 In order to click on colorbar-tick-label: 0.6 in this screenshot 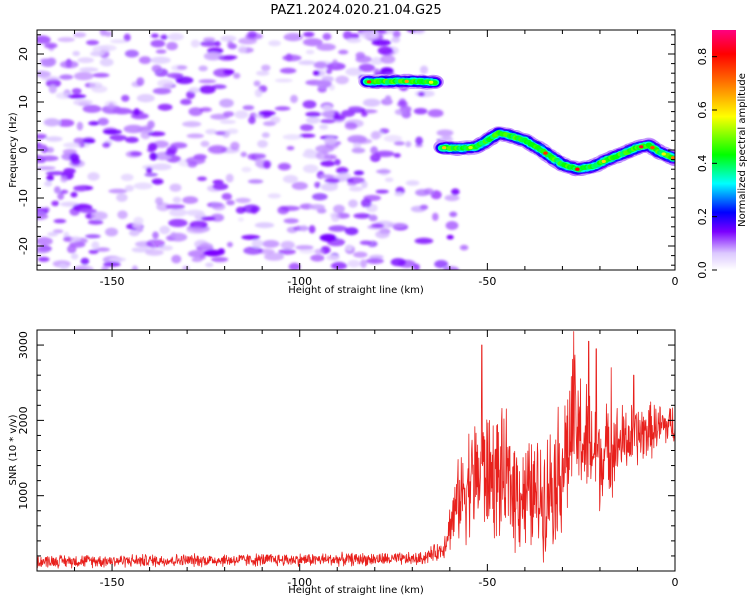, I will do `click(702, 110)`.